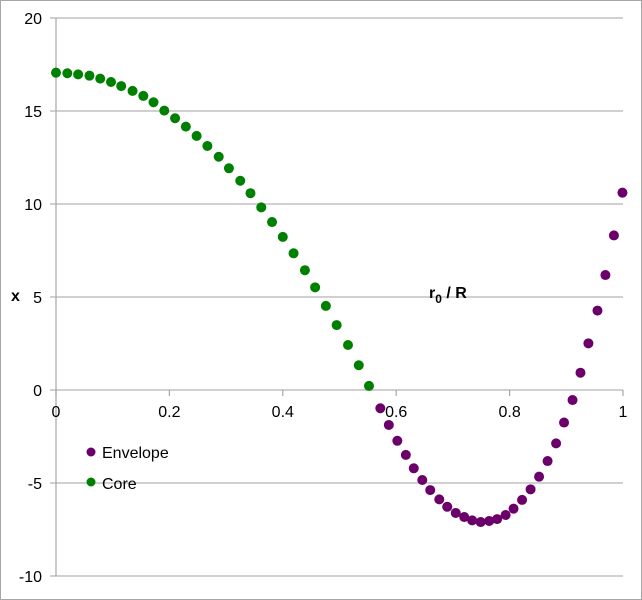 This screenshot has height=600, width=642. I want to click on x-tick-label: 0.6, so click(396, 412).